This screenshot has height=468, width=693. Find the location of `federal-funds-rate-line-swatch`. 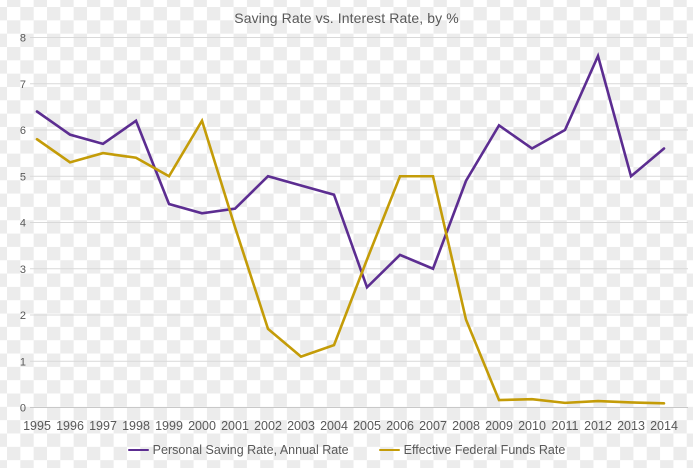

federal-funds-rate-line-swatch is located at coordinates (389, 450).